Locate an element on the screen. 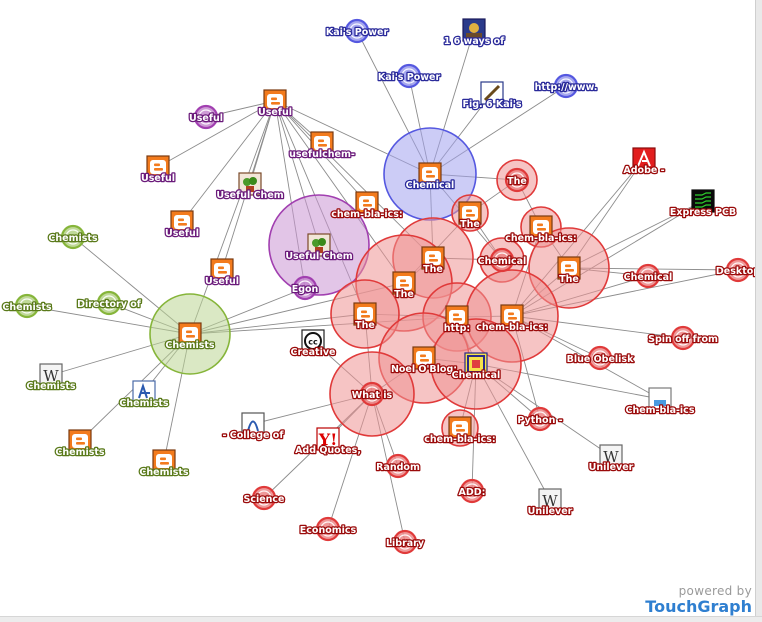 Image resolution: width=762 pixels, height=622 pixels. photo-icon is located at coordinates (474, 30).